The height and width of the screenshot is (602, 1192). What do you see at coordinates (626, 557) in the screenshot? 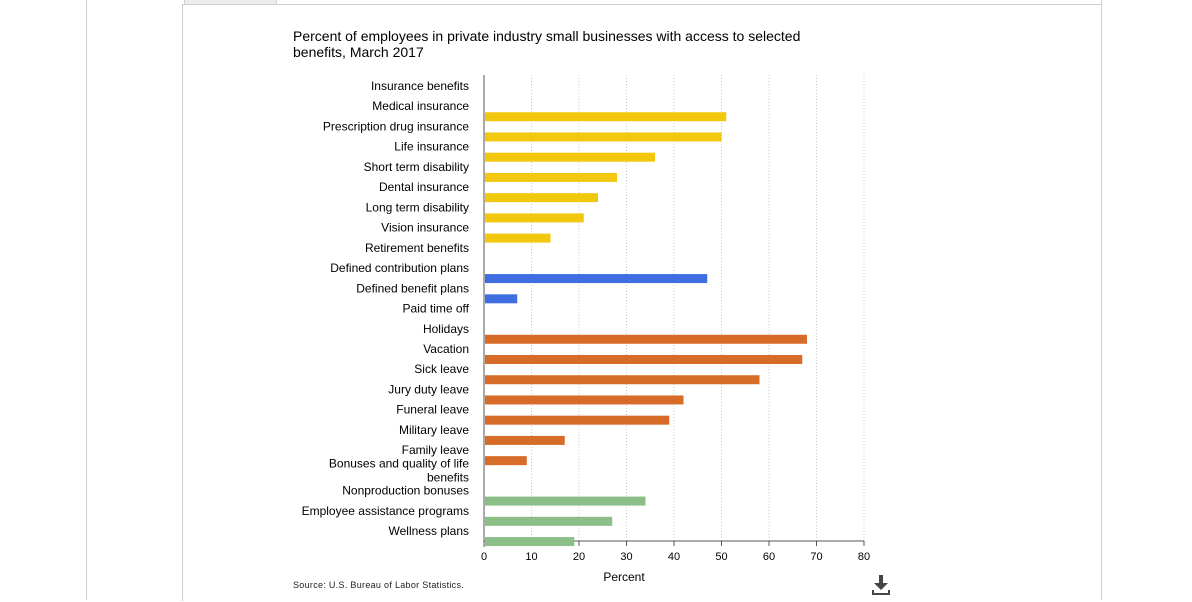
I see `x-tick-label: 30` at bounding box center [626, 557].